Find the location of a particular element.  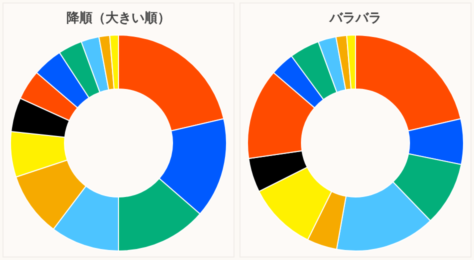

chart-title: 降順（大きい順） is located at coordinates (118, 18).